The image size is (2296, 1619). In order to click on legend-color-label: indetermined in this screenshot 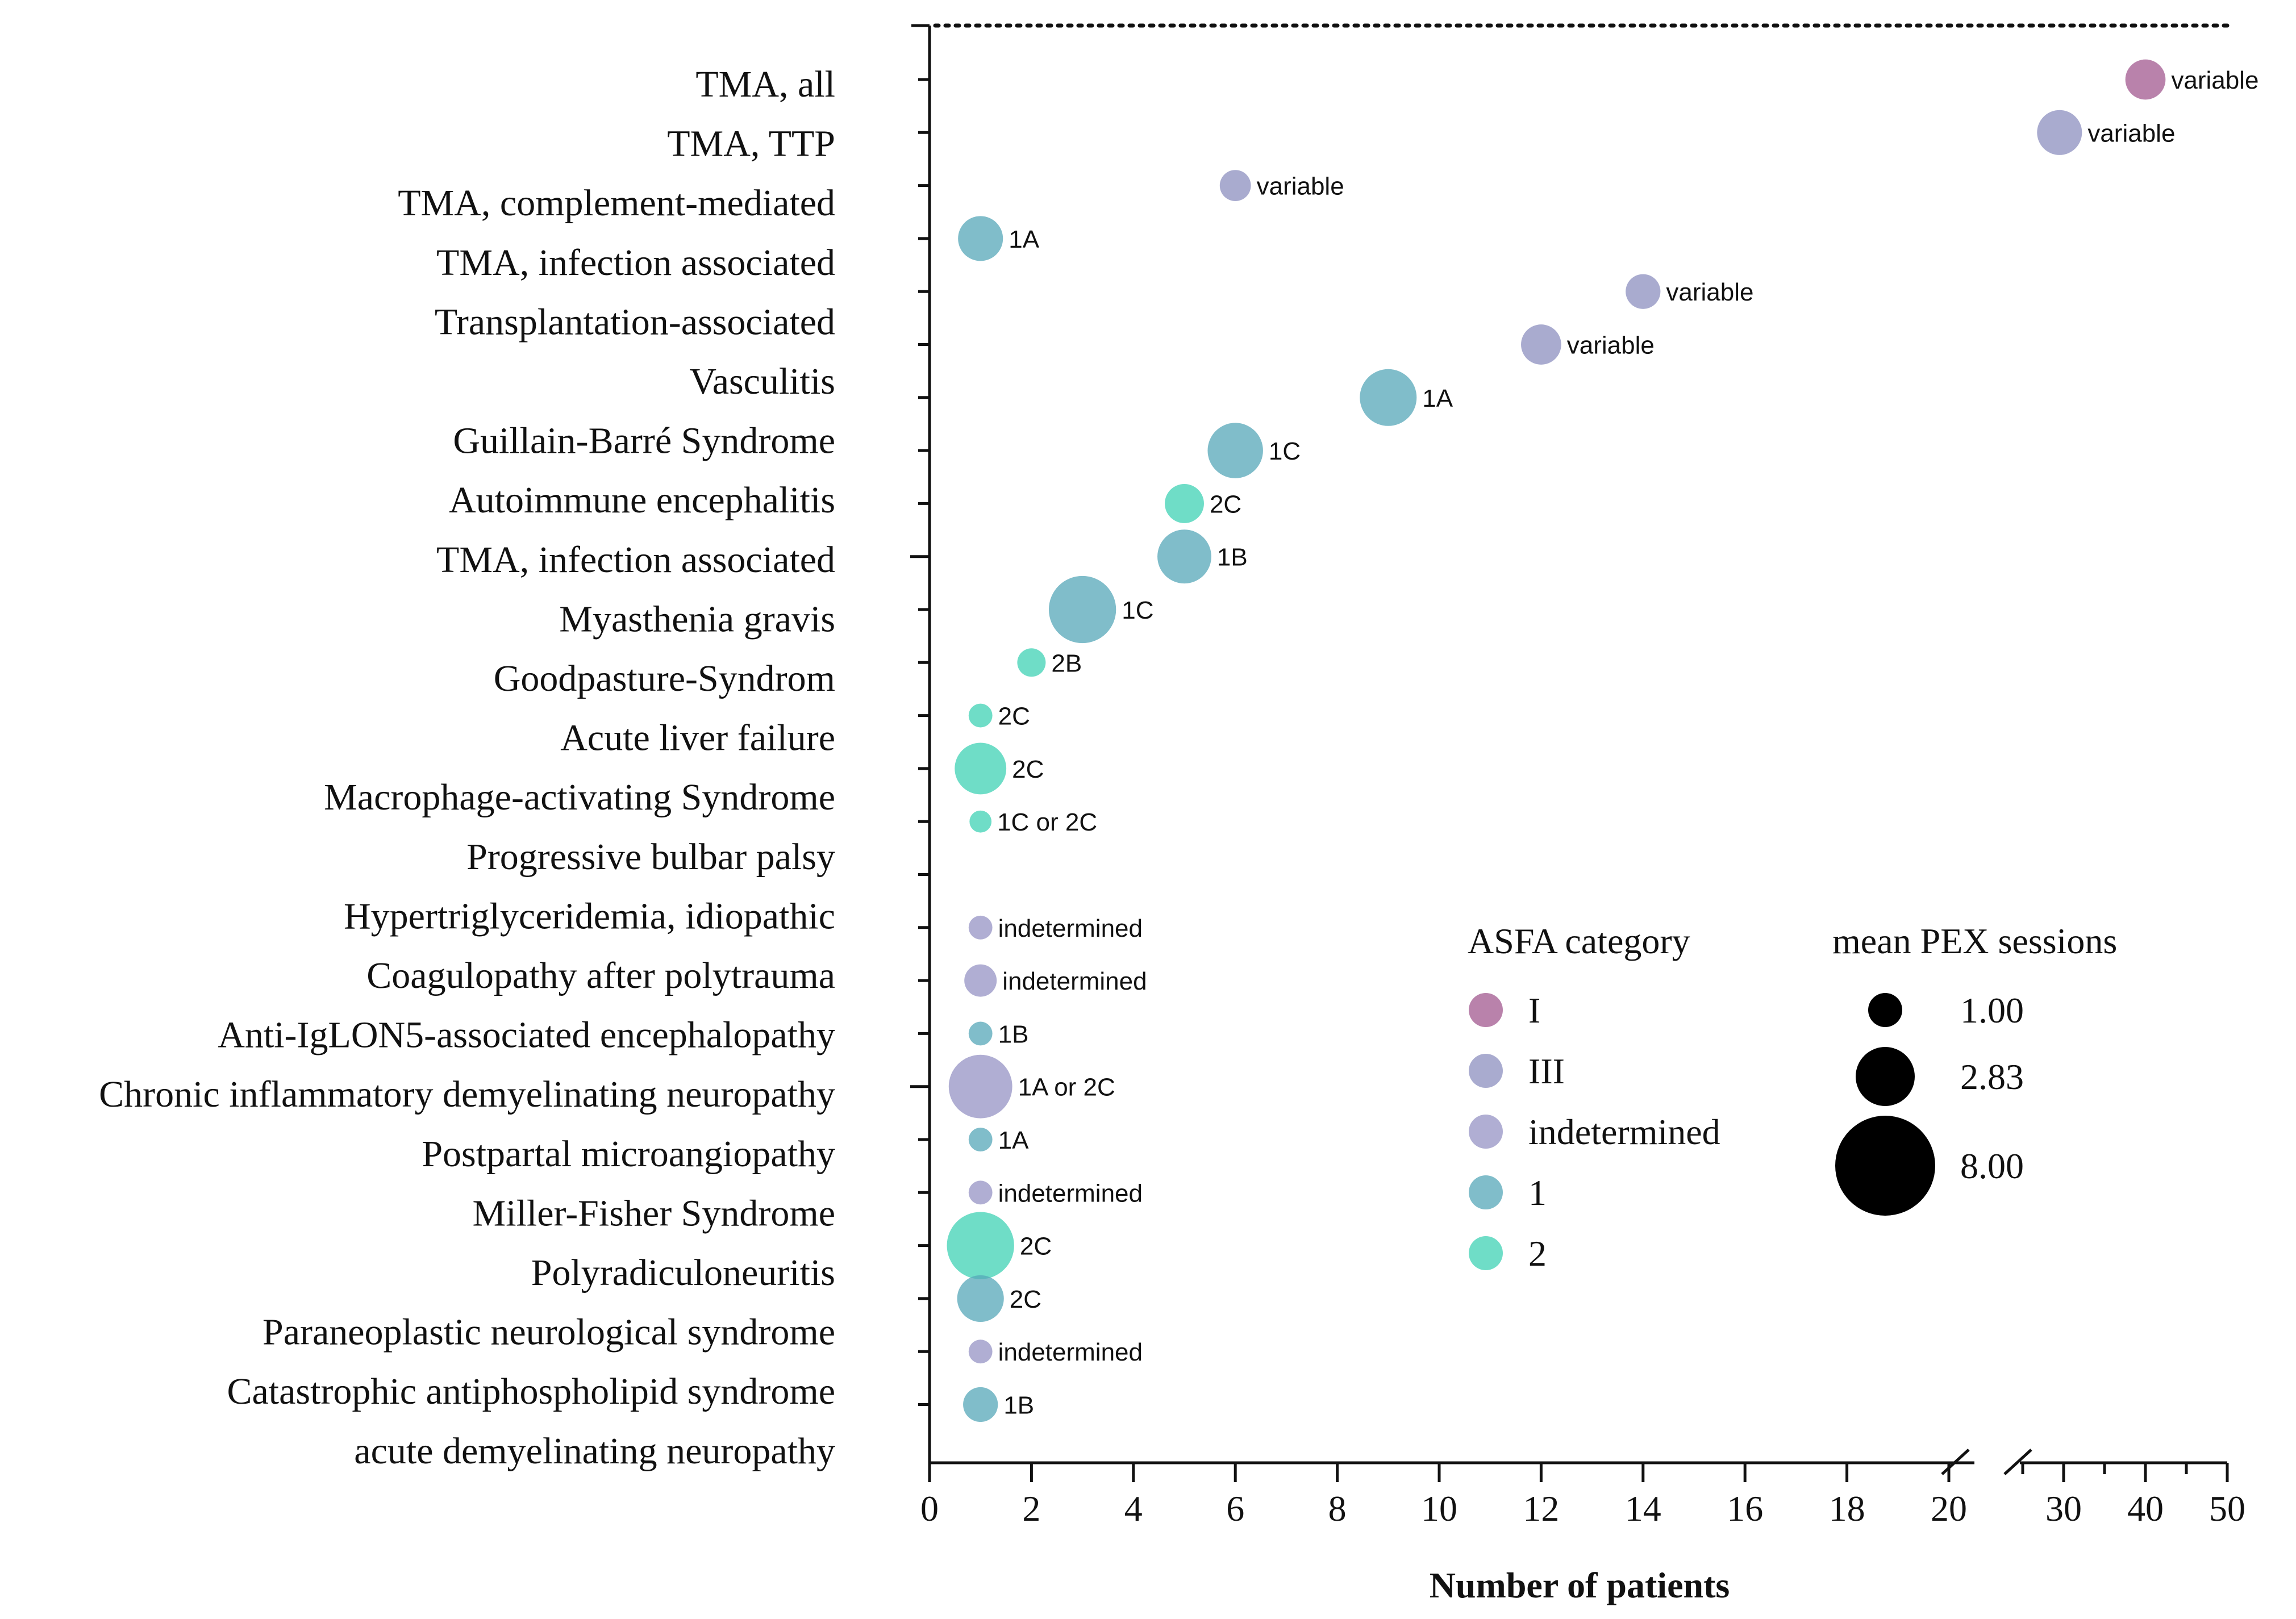, I will do `click(1624, 1132)`.